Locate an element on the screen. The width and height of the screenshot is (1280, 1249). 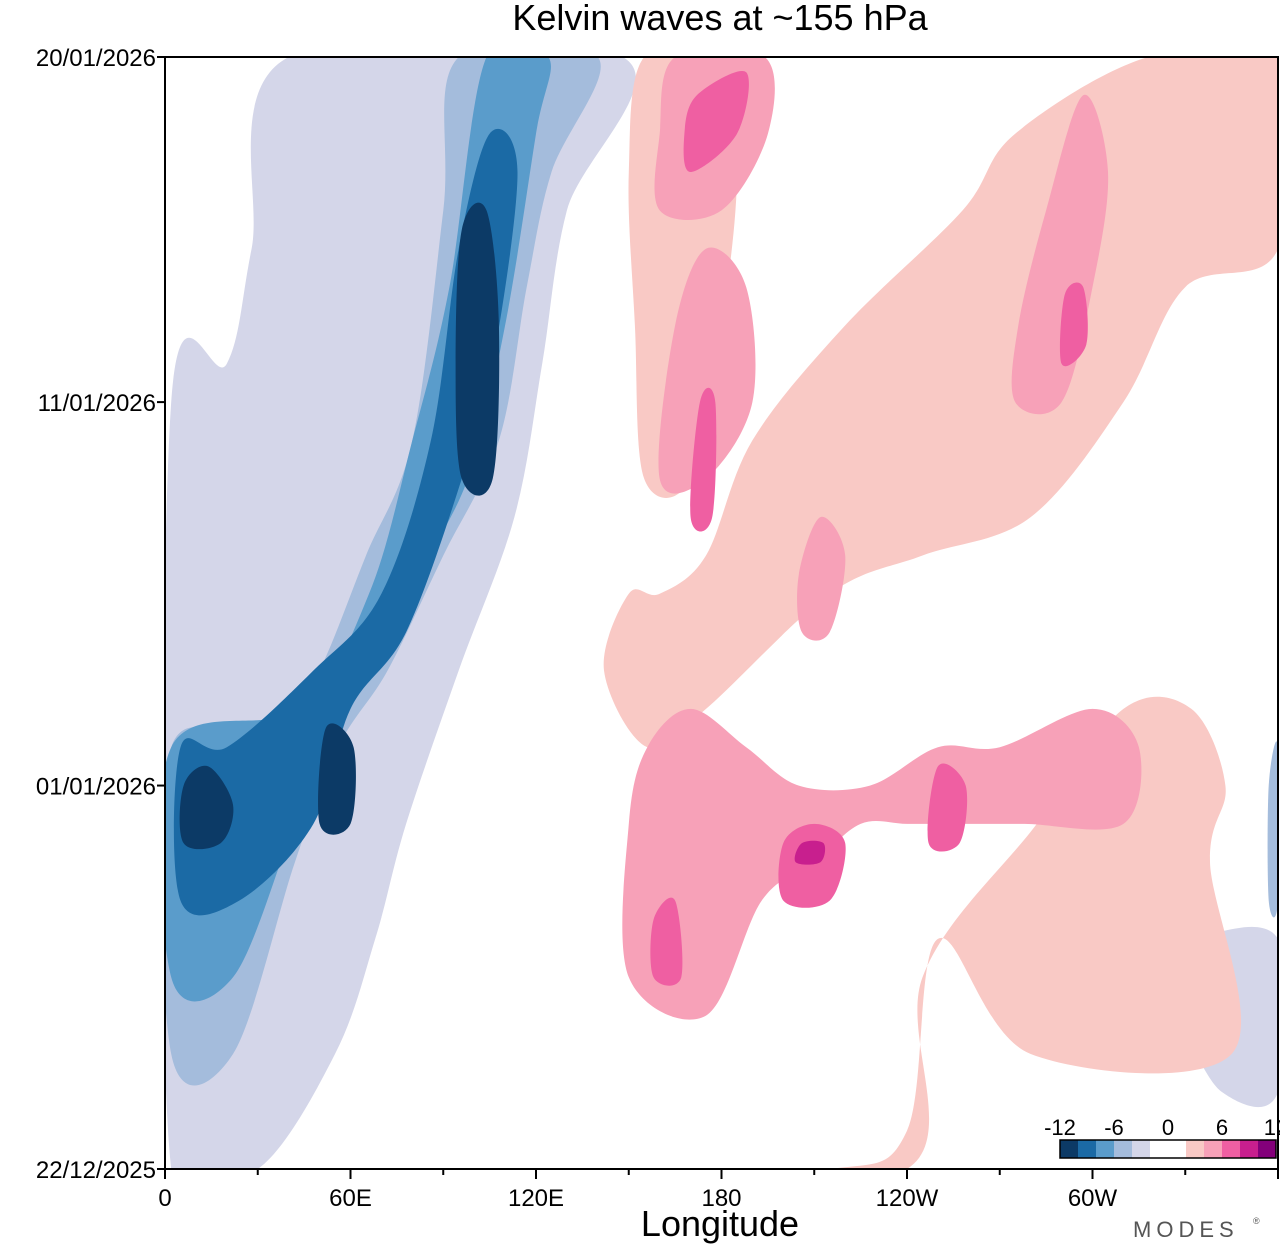
colorbar-tick-label: -6 is located at coordinates (1114, 1127).